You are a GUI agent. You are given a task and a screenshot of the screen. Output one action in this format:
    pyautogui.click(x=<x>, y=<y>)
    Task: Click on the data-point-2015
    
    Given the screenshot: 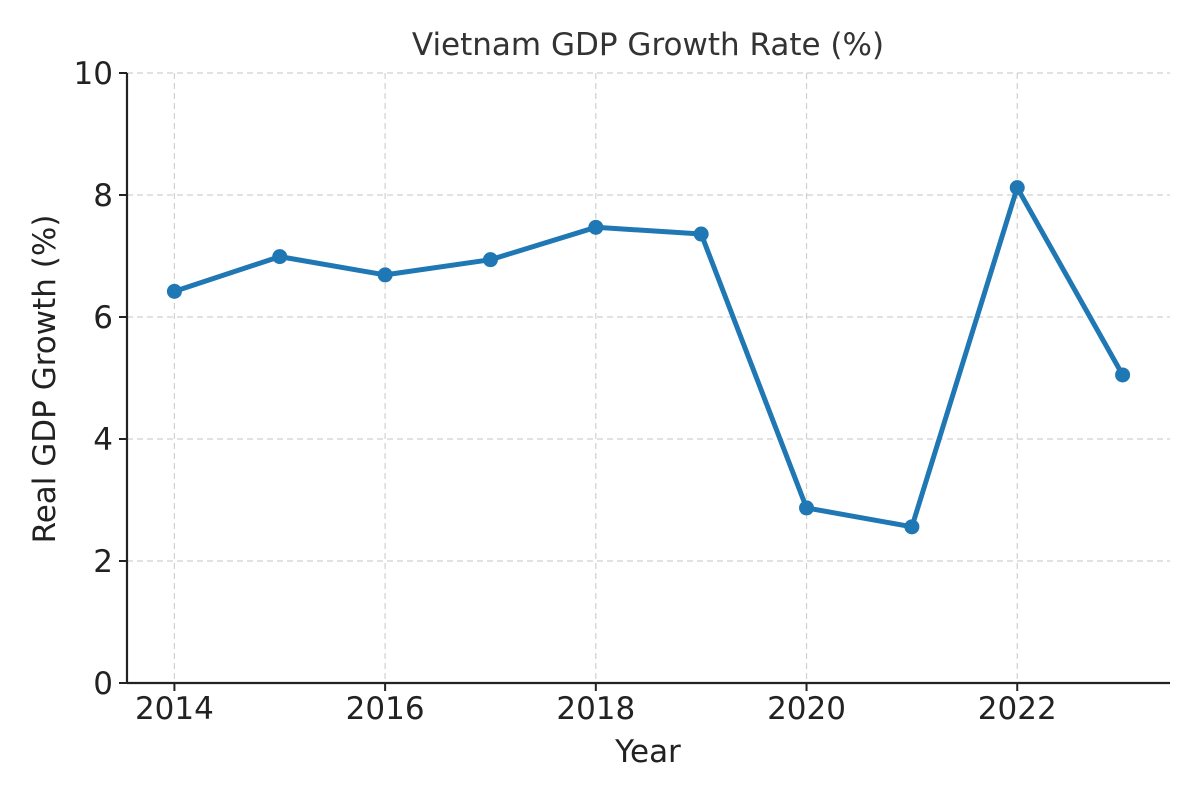 What is the action you would take?
    pyautogui.click(x=280, y=257)
    